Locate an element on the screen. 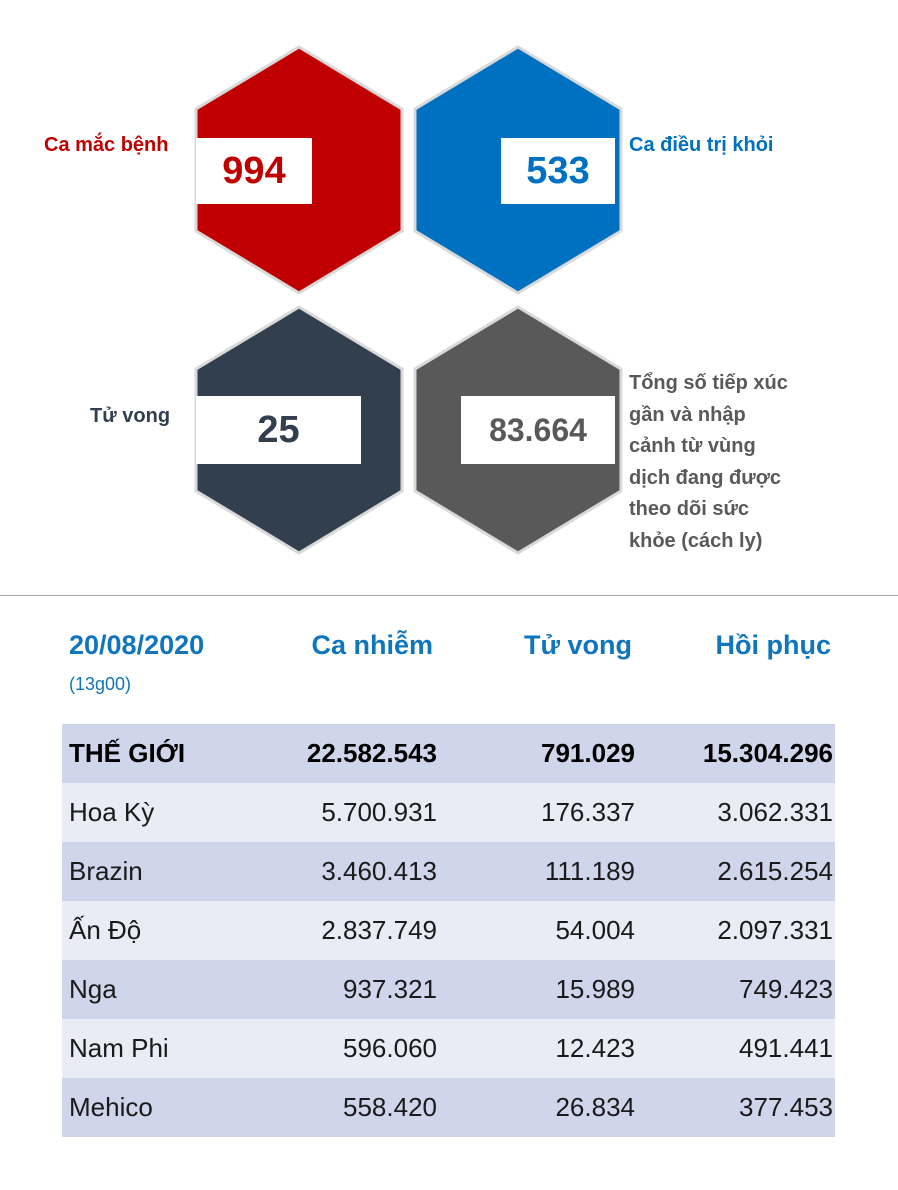  deaths-cell: 15.989 is located at coordinates (595, 989).